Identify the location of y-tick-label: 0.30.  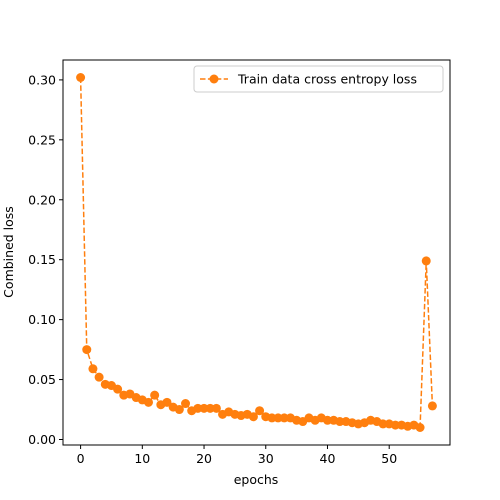
(42, 79).